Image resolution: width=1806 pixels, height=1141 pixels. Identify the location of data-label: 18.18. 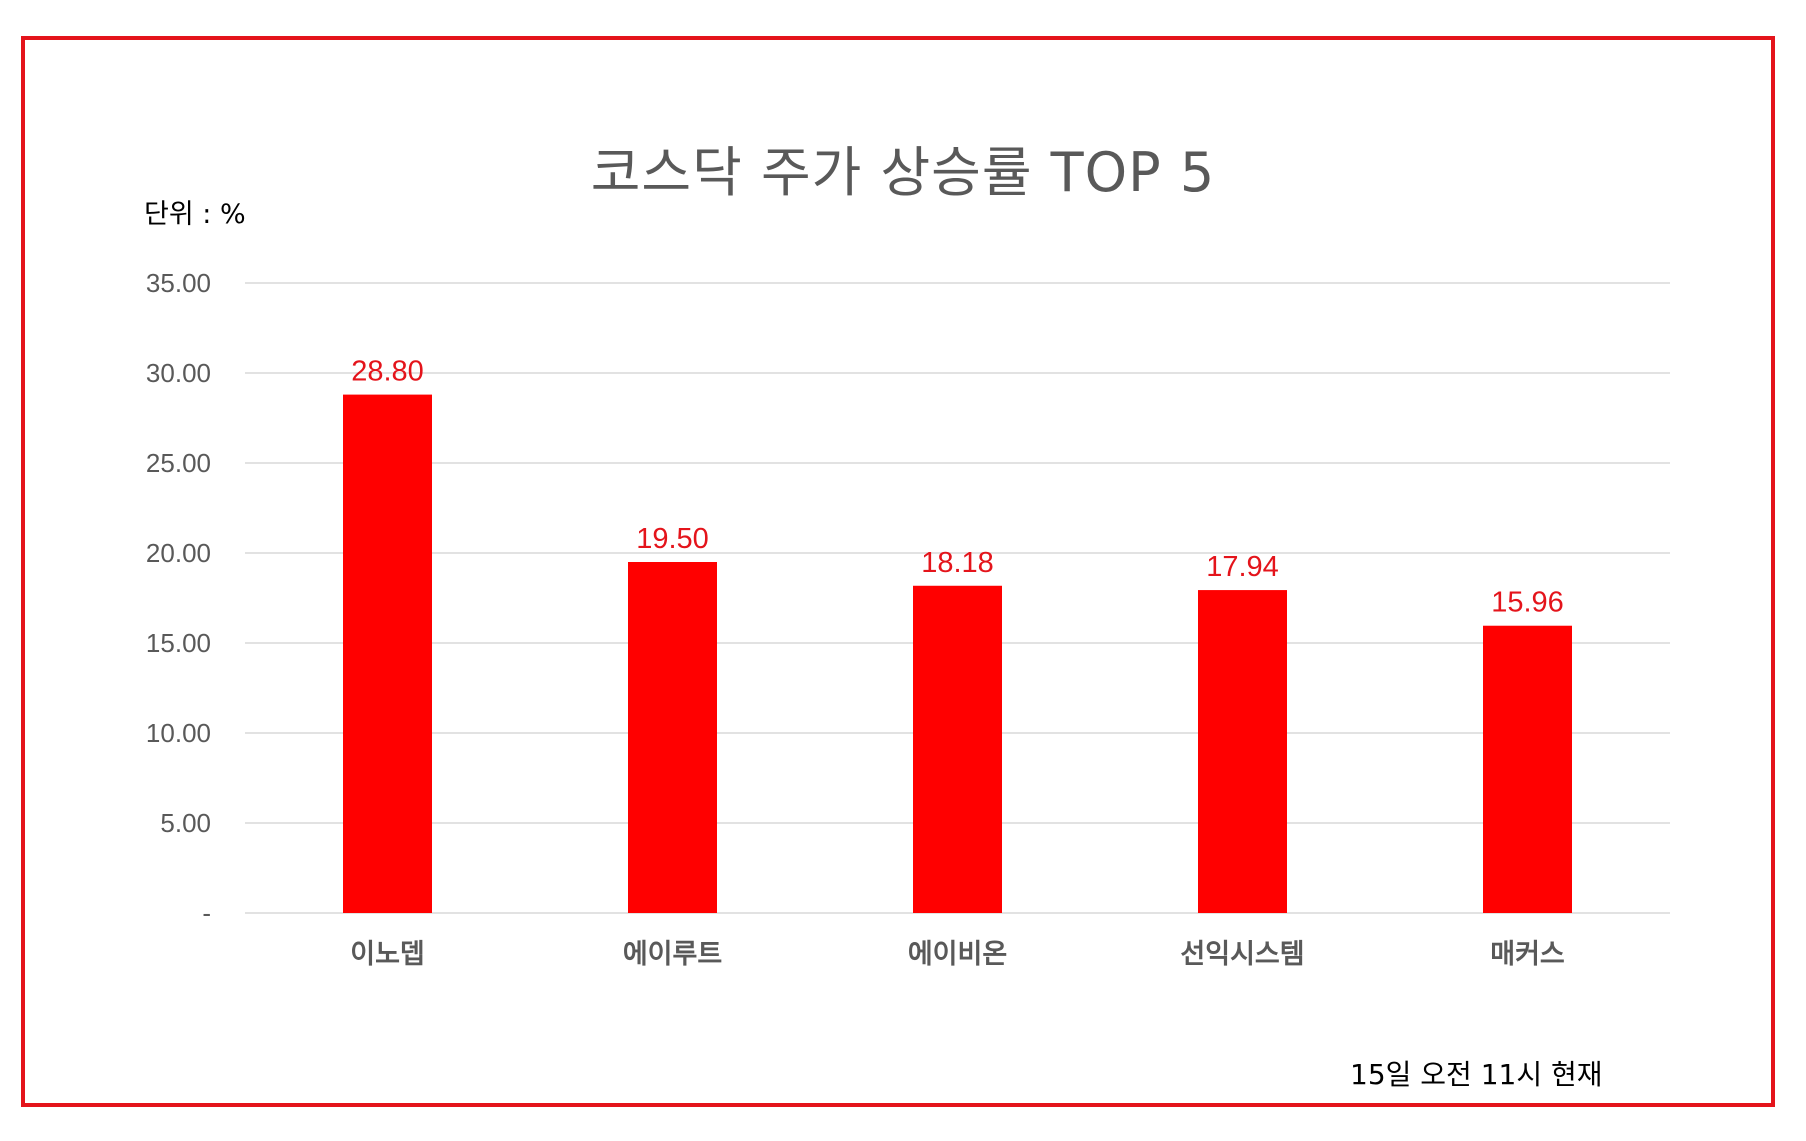
(957, 563).